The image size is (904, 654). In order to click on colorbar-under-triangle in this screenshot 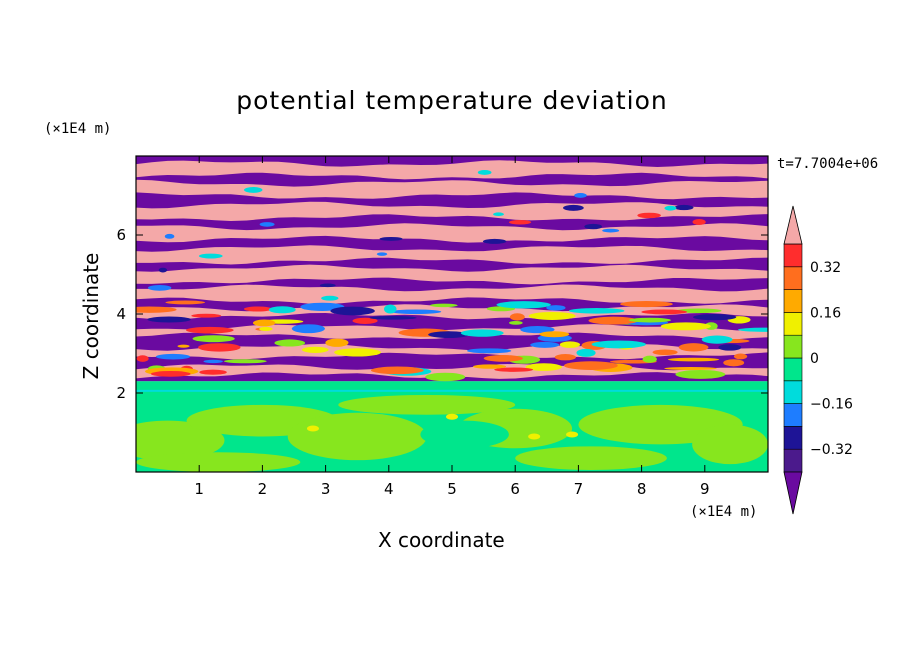, I will do `click(793, 493)`.